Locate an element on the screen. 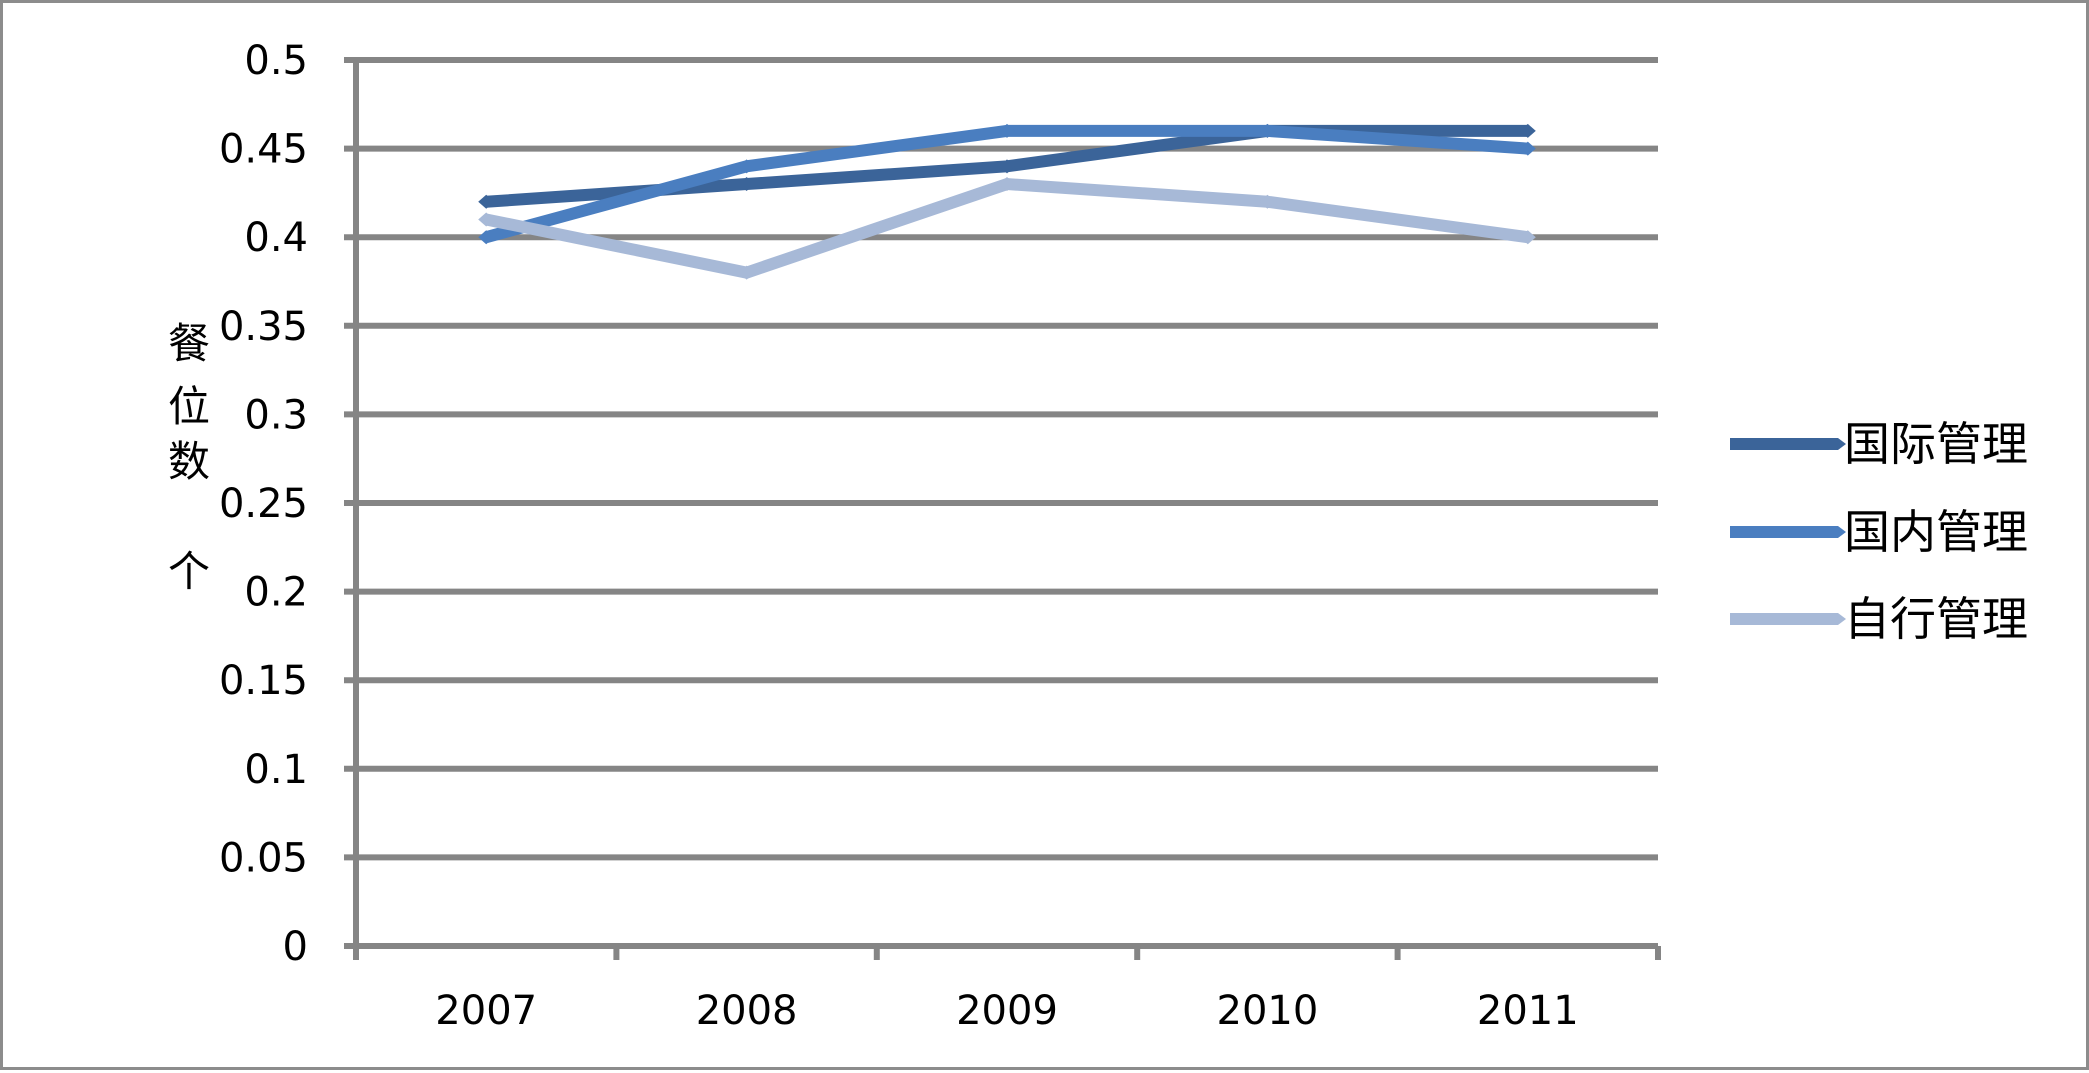 The image size is (2089, 1073). y-tick-labels: 0 0.05 0.1 0.15 0.2 0.25 0.3 0.35 0.4 0.45 0.5 is located at coordinates (263, 504).